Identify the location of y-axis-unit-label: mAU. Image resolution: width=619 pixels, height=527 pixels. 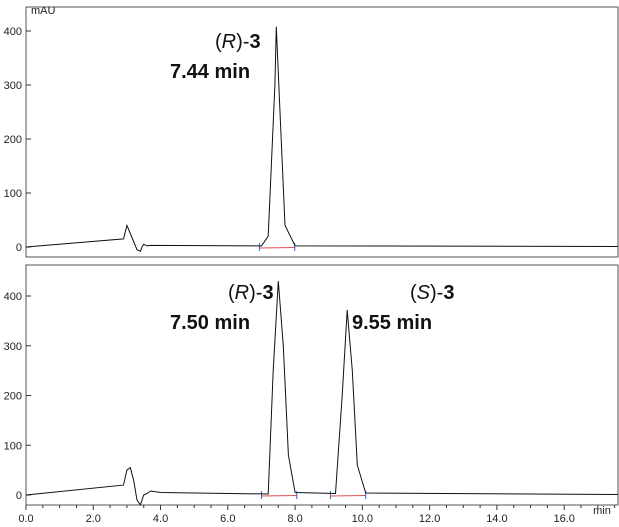
(43, 11).